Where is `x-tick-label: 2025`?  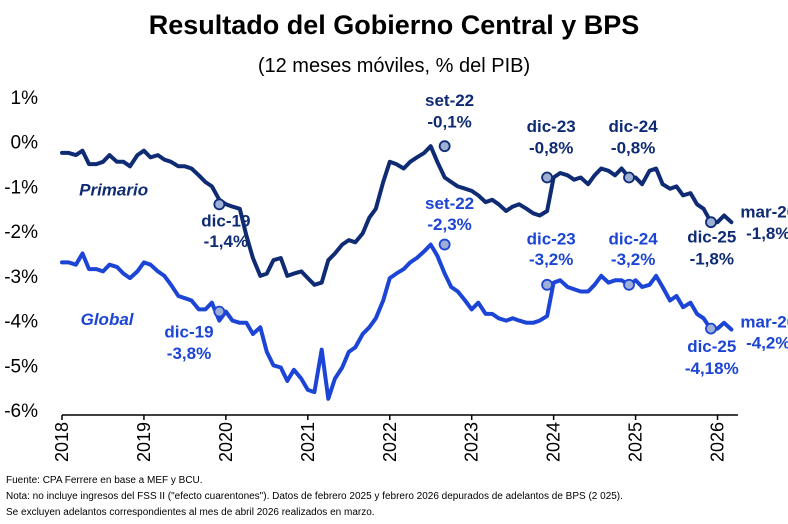
x-tick-label: 2025 is located at coordinates (636, 442).